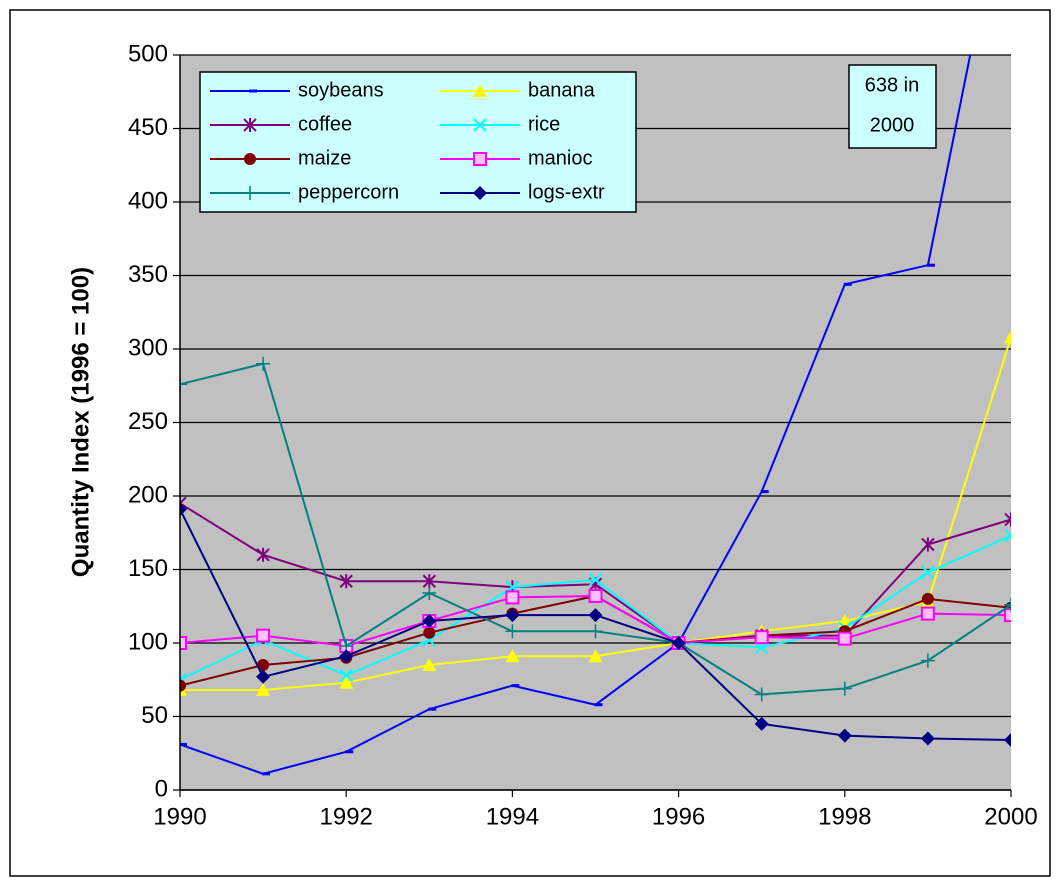  What do you see at coordinates (341, 90) in the screenshot?
I see `legend-label: soybeans` at bounding box center [341, 90].